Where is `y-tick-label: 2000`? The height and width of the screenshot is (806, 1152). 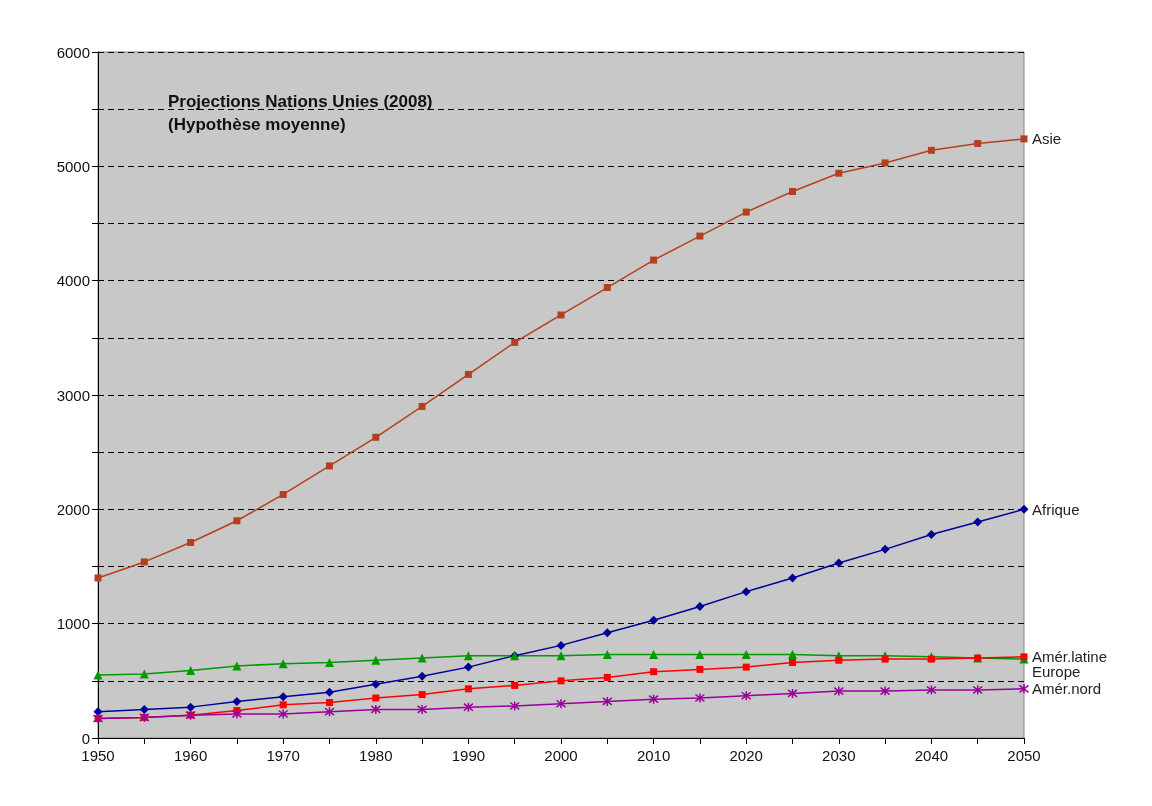 y-tick-label: 2000 is located at coordinates (73, 509).